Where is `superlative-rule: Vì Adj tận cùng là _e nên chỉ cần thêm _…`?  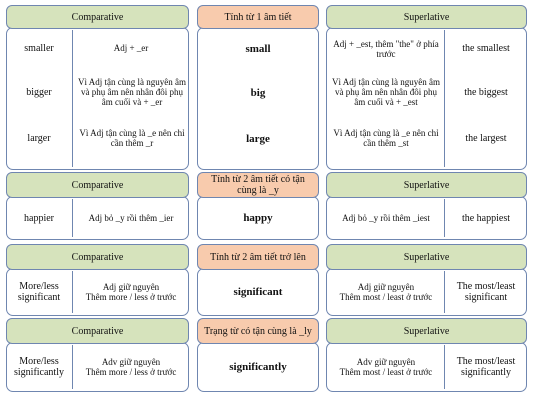 superlative-rule: Vì Adj tận cùng là _e nên chỉ cần thêm _… is located at coordinates (386, 138).